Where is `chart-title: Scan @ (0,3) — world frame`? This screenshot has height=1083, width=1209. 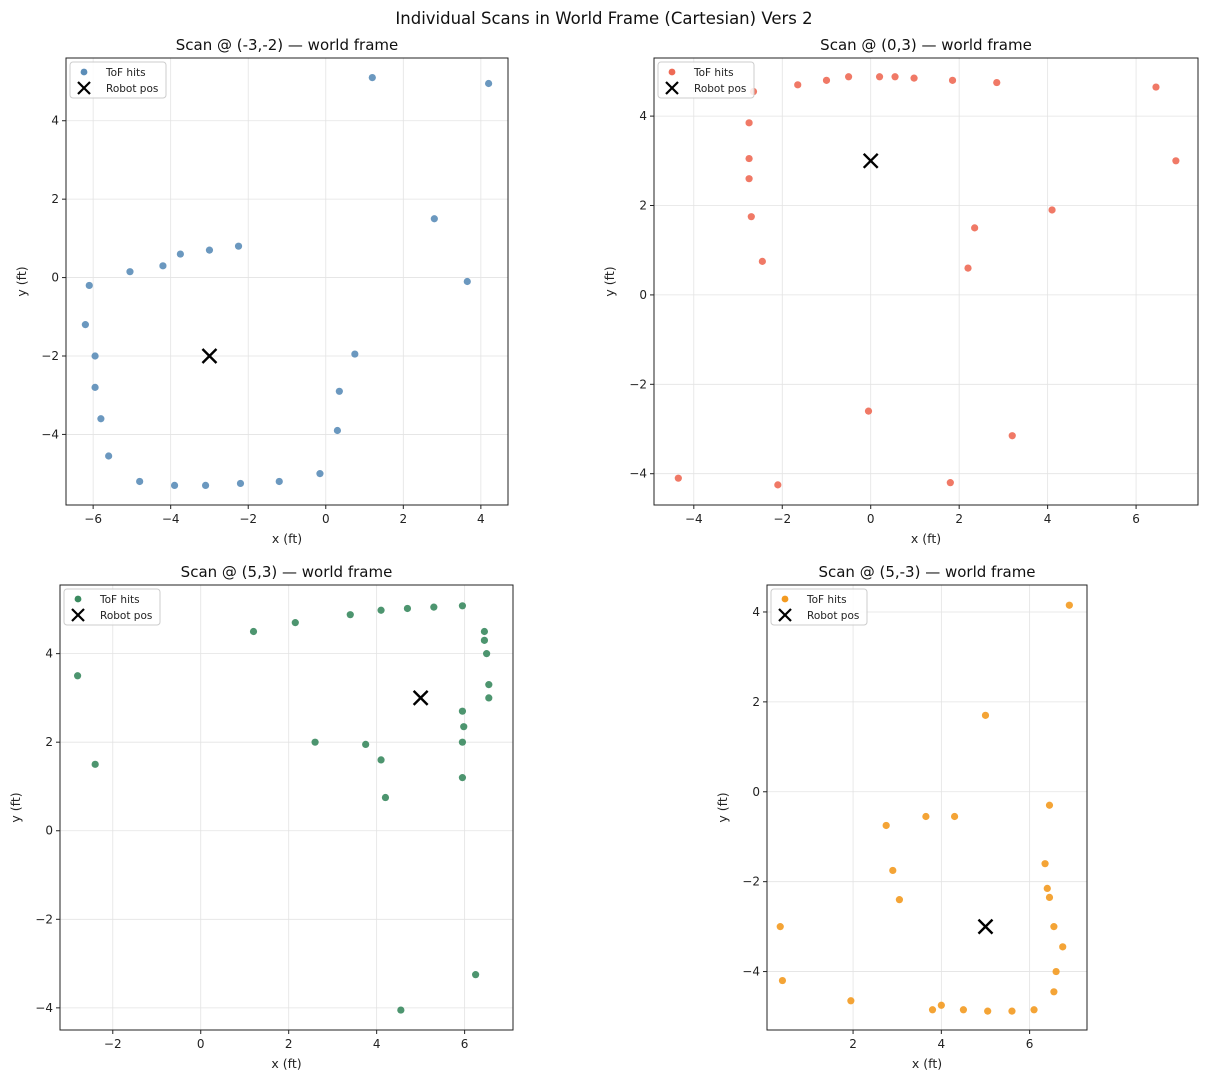
chart-title: Scan @ (0,3) — world frame is located at coordinates (926, 45).